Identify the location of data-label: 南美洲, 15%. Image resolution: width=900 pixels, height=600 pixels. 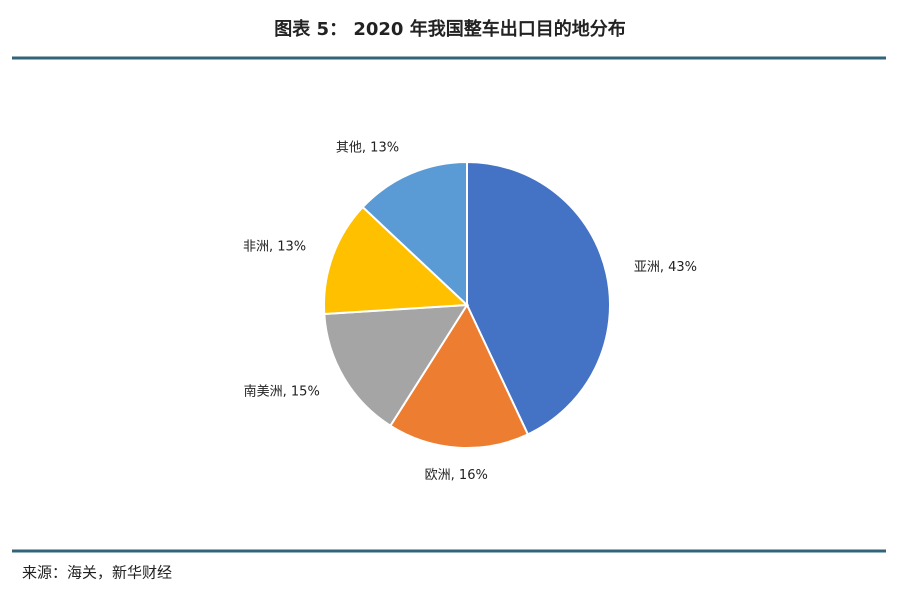
(282, 392).